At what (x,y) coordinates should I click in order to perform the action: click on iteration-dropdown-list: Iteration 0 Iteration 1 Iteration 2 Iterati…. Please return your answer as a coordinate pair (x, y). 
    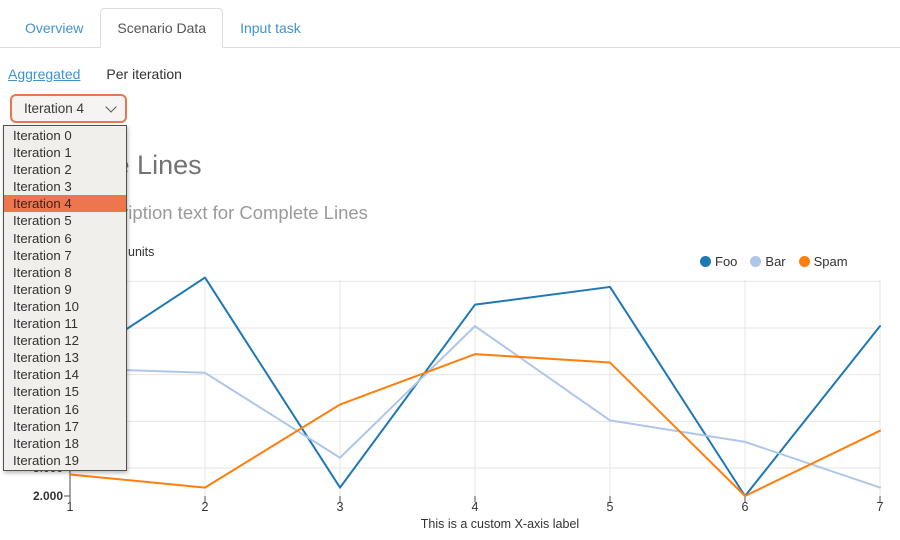
    Looking at the image, I should click on (65, 298).